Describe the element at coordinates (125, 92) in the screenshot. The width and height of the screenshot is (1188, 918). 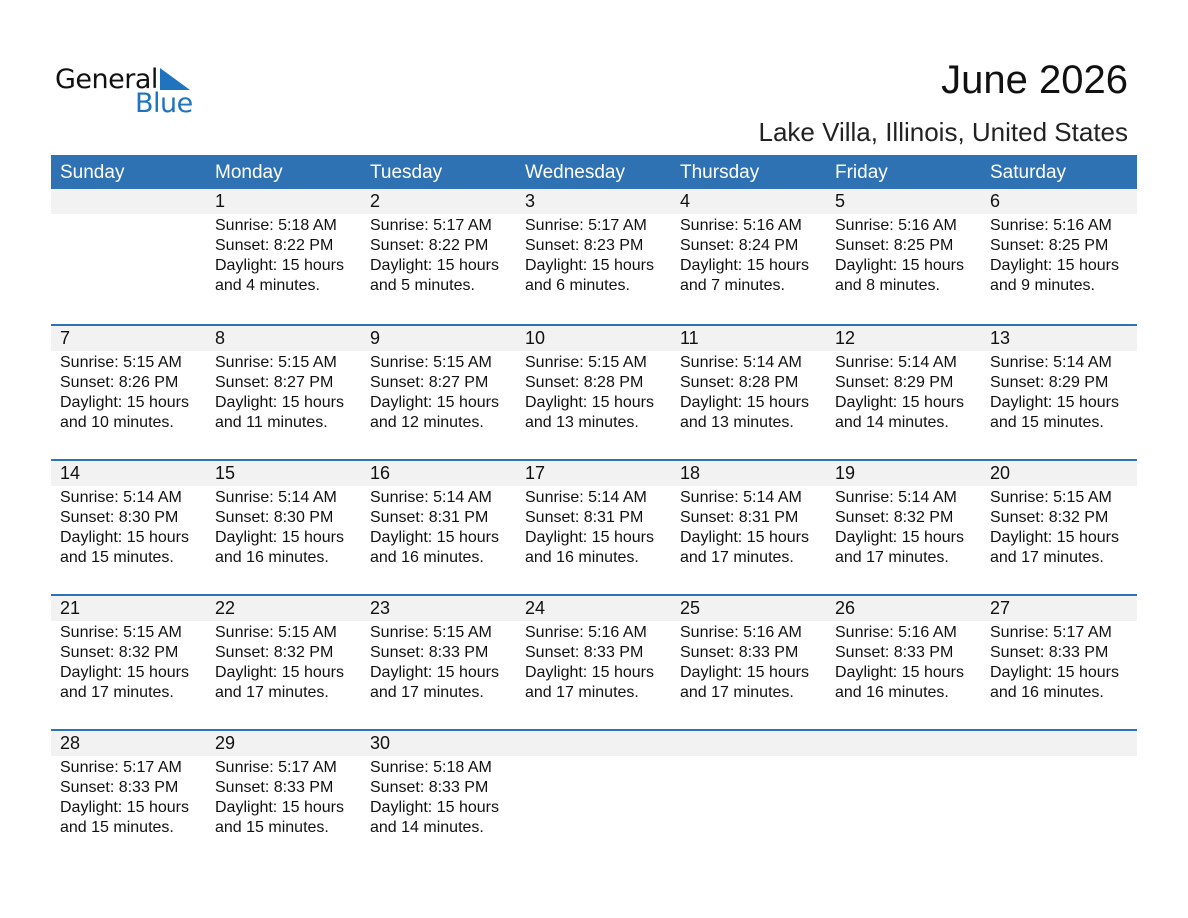
I see `general-blue-logo: General Blue` at that location.